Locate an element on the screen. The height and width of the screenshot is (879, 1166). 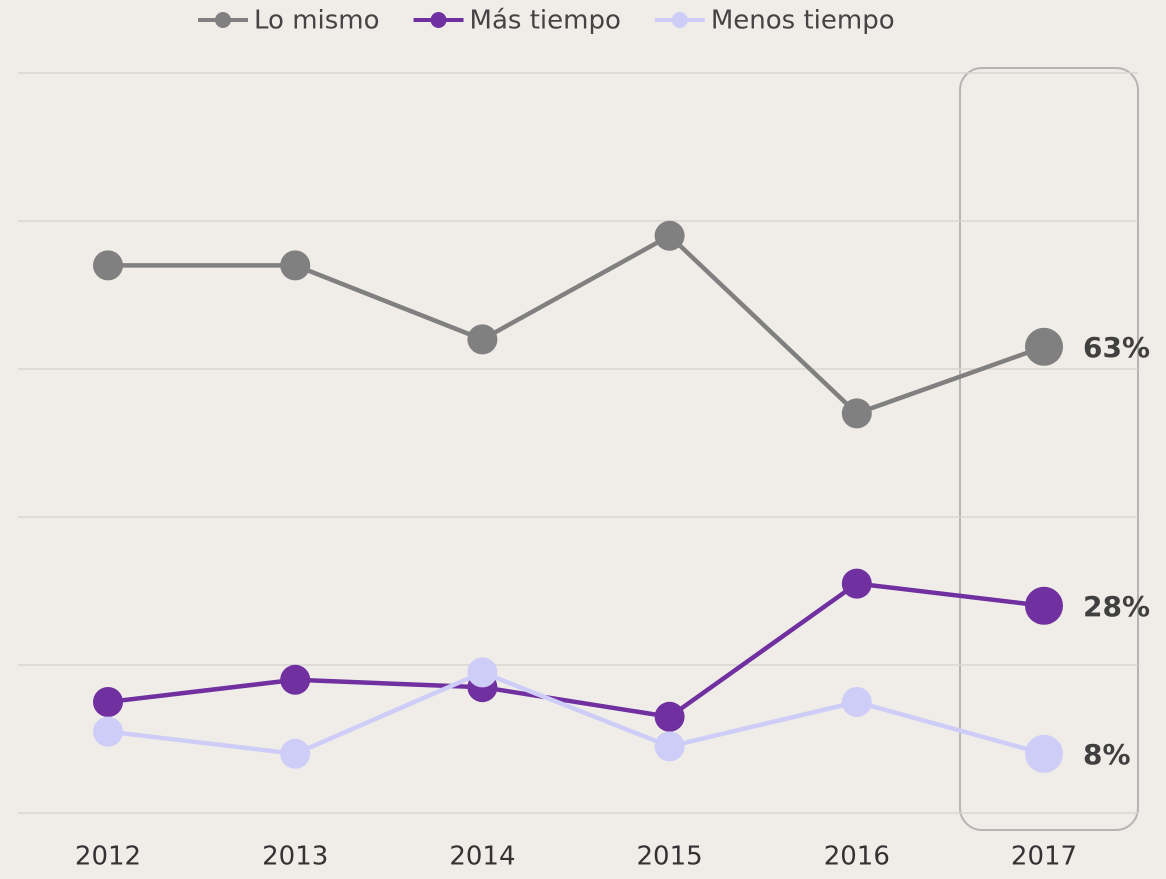
x-tick-label: 2017 is located at coordinates (1044, 857).